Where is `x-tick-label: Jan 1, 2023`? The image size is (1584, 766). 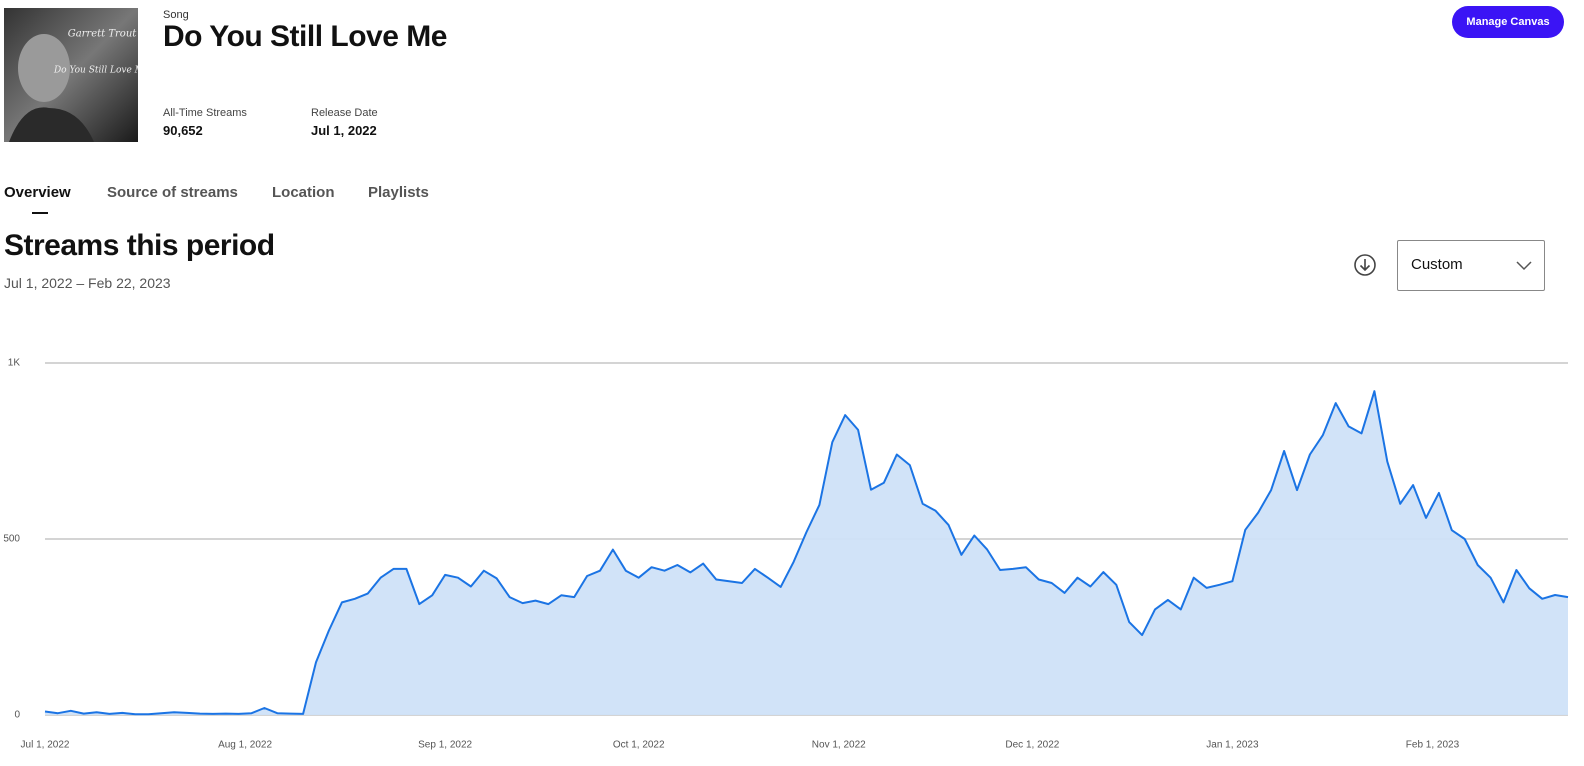 x-tick-label: Jan 1, 2023 is located at coordinates (1232, 745).